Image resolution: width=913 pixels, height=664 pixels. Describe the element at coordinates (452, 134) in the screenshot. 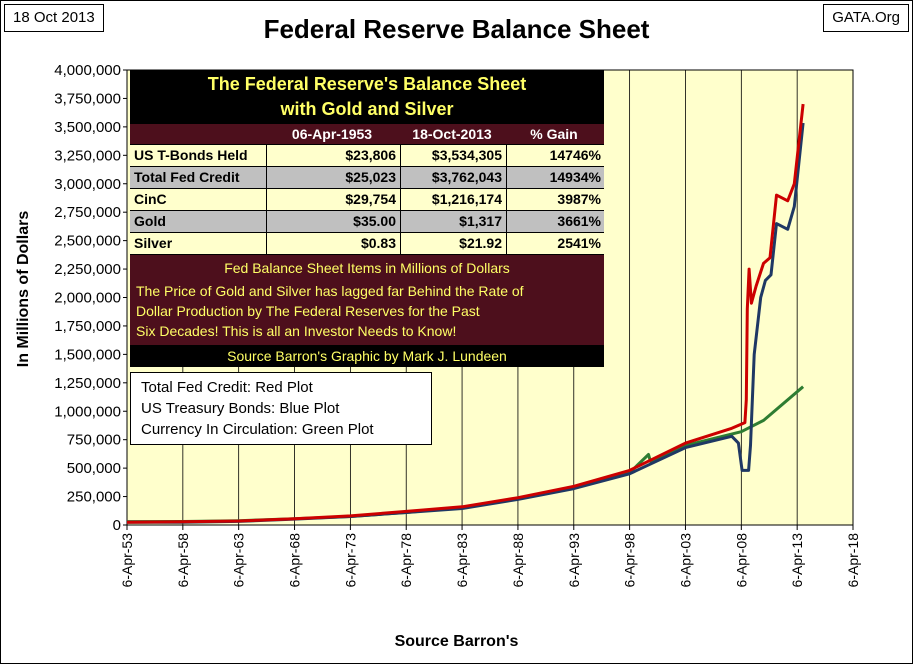

I see `table-header-cell: 18-Oct-2013` at that location.